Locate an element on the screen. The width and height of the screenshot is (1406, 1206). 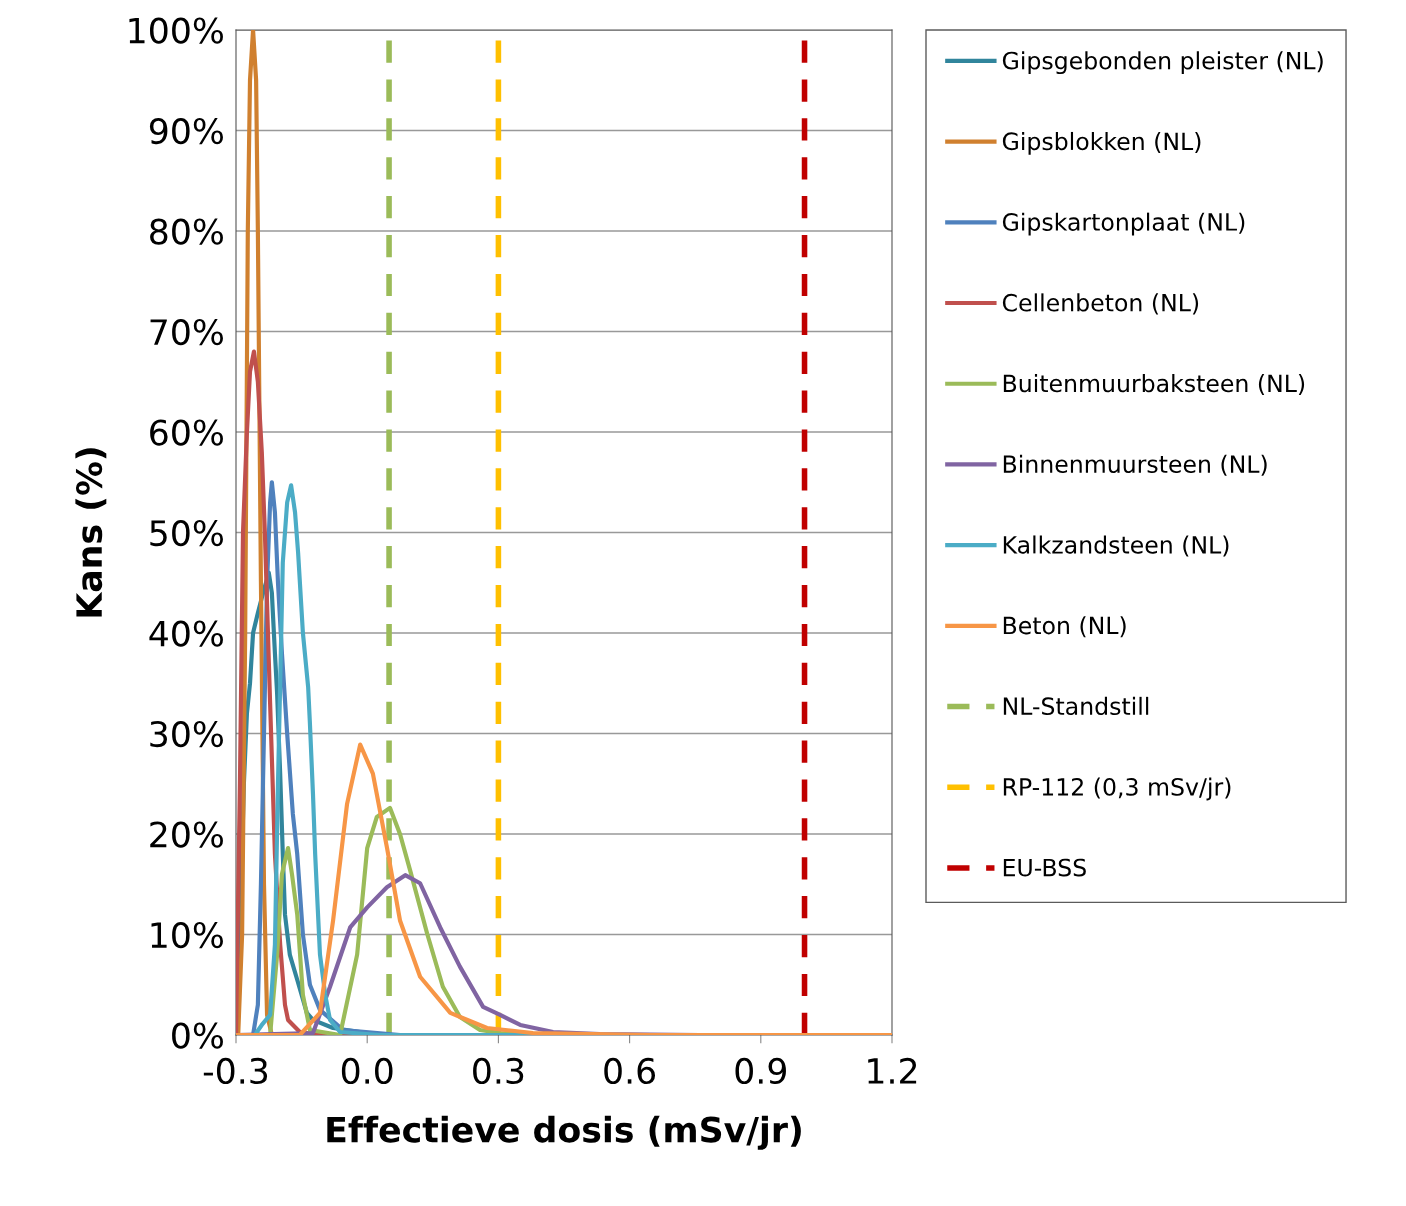
x-tick-label: 0.9 is located at coordinates (760, 1071).